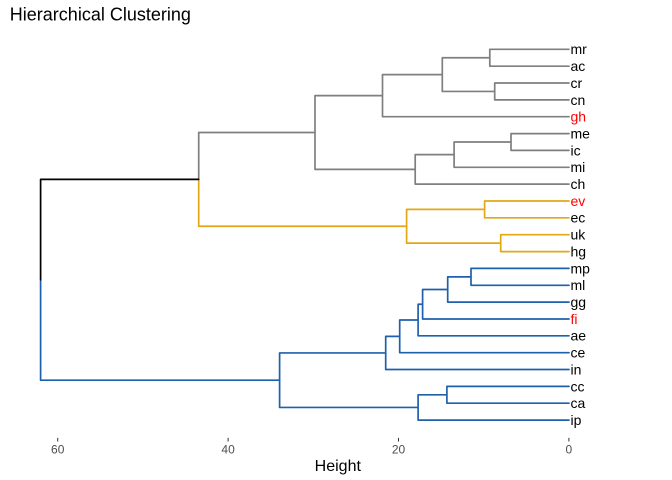  I want to click on svg-text: Height, so click(338, 466).